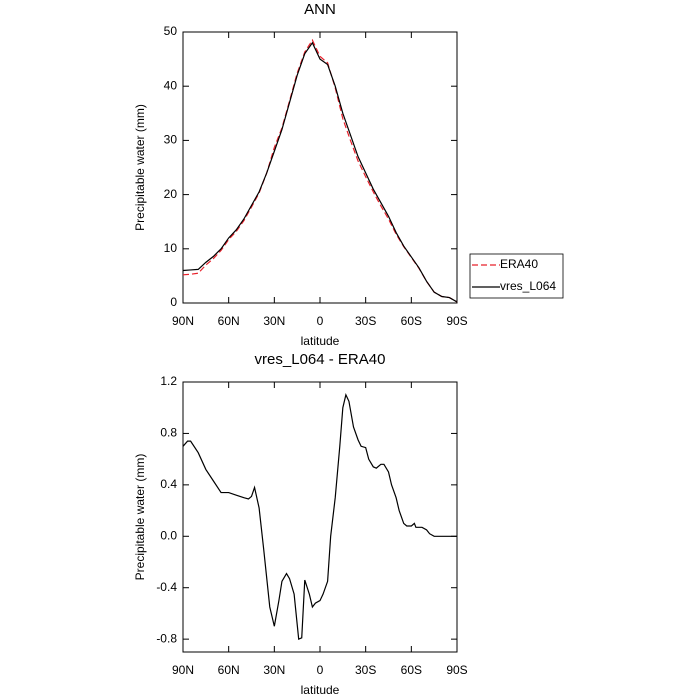  What do you see at coordinates (166, 587) in the screenshot?
I see `y-tick-label: -0.4` at bounding box center [166, 587].